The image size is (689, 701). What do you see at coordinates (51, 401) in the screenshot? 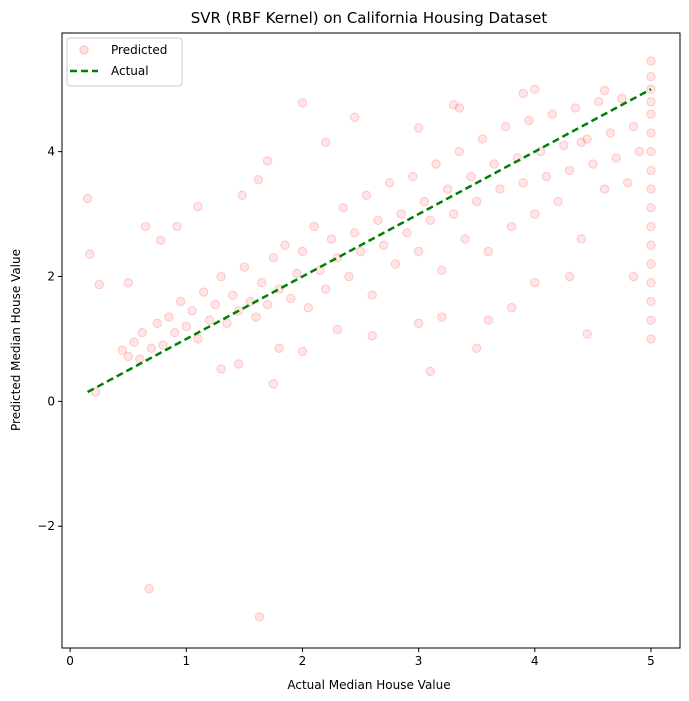
I see `y-tick-label: 0` at bounding box center [51, 401].